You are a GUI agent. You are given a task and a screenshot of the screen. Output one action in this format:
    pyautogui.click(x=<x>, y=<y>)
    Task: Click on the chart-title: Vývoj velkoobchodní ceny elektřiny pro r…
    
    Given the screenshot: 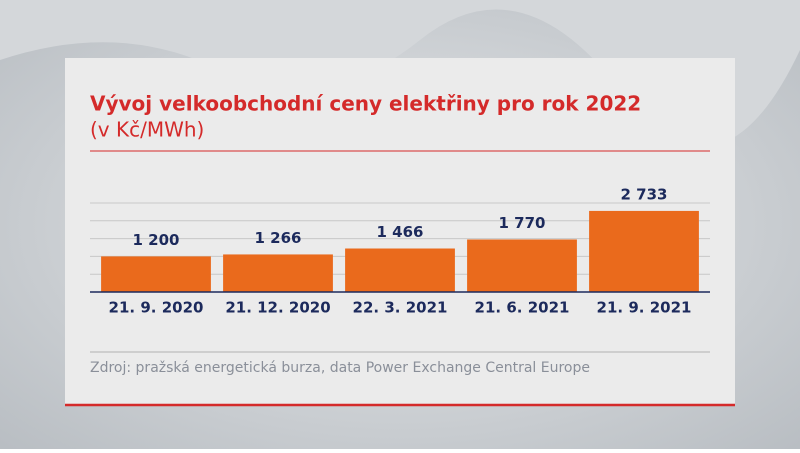 What is the action you would take?
    pyautogui.click(x=365, y=104)
    